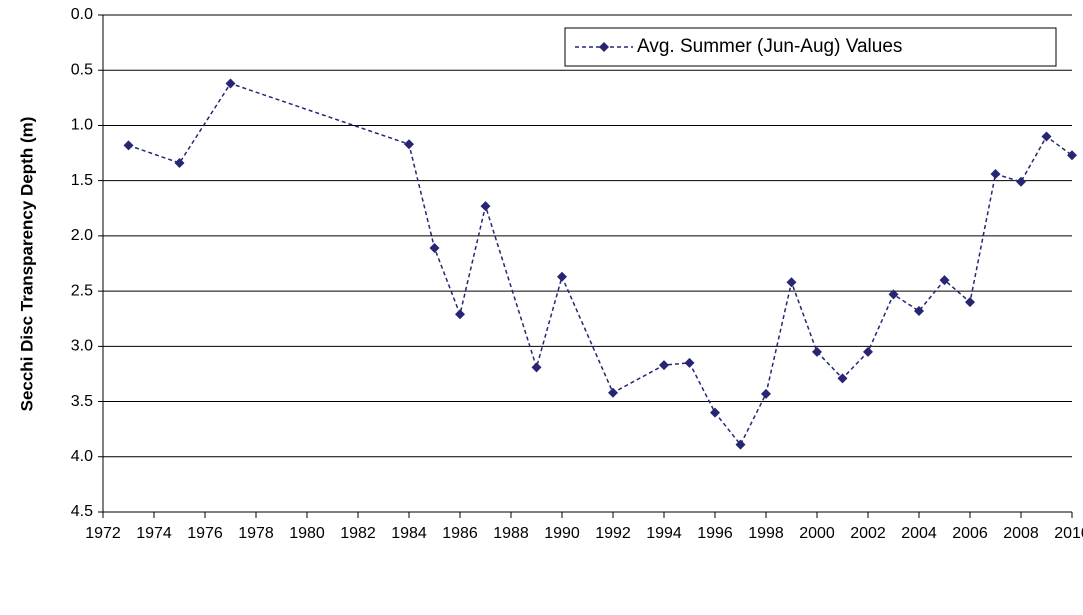 The height and width of the screenshot is (615, 1083). Describe the element at coordinates (154, 533) in the screenshot. I see `x-tick-label: 1974` at that location.